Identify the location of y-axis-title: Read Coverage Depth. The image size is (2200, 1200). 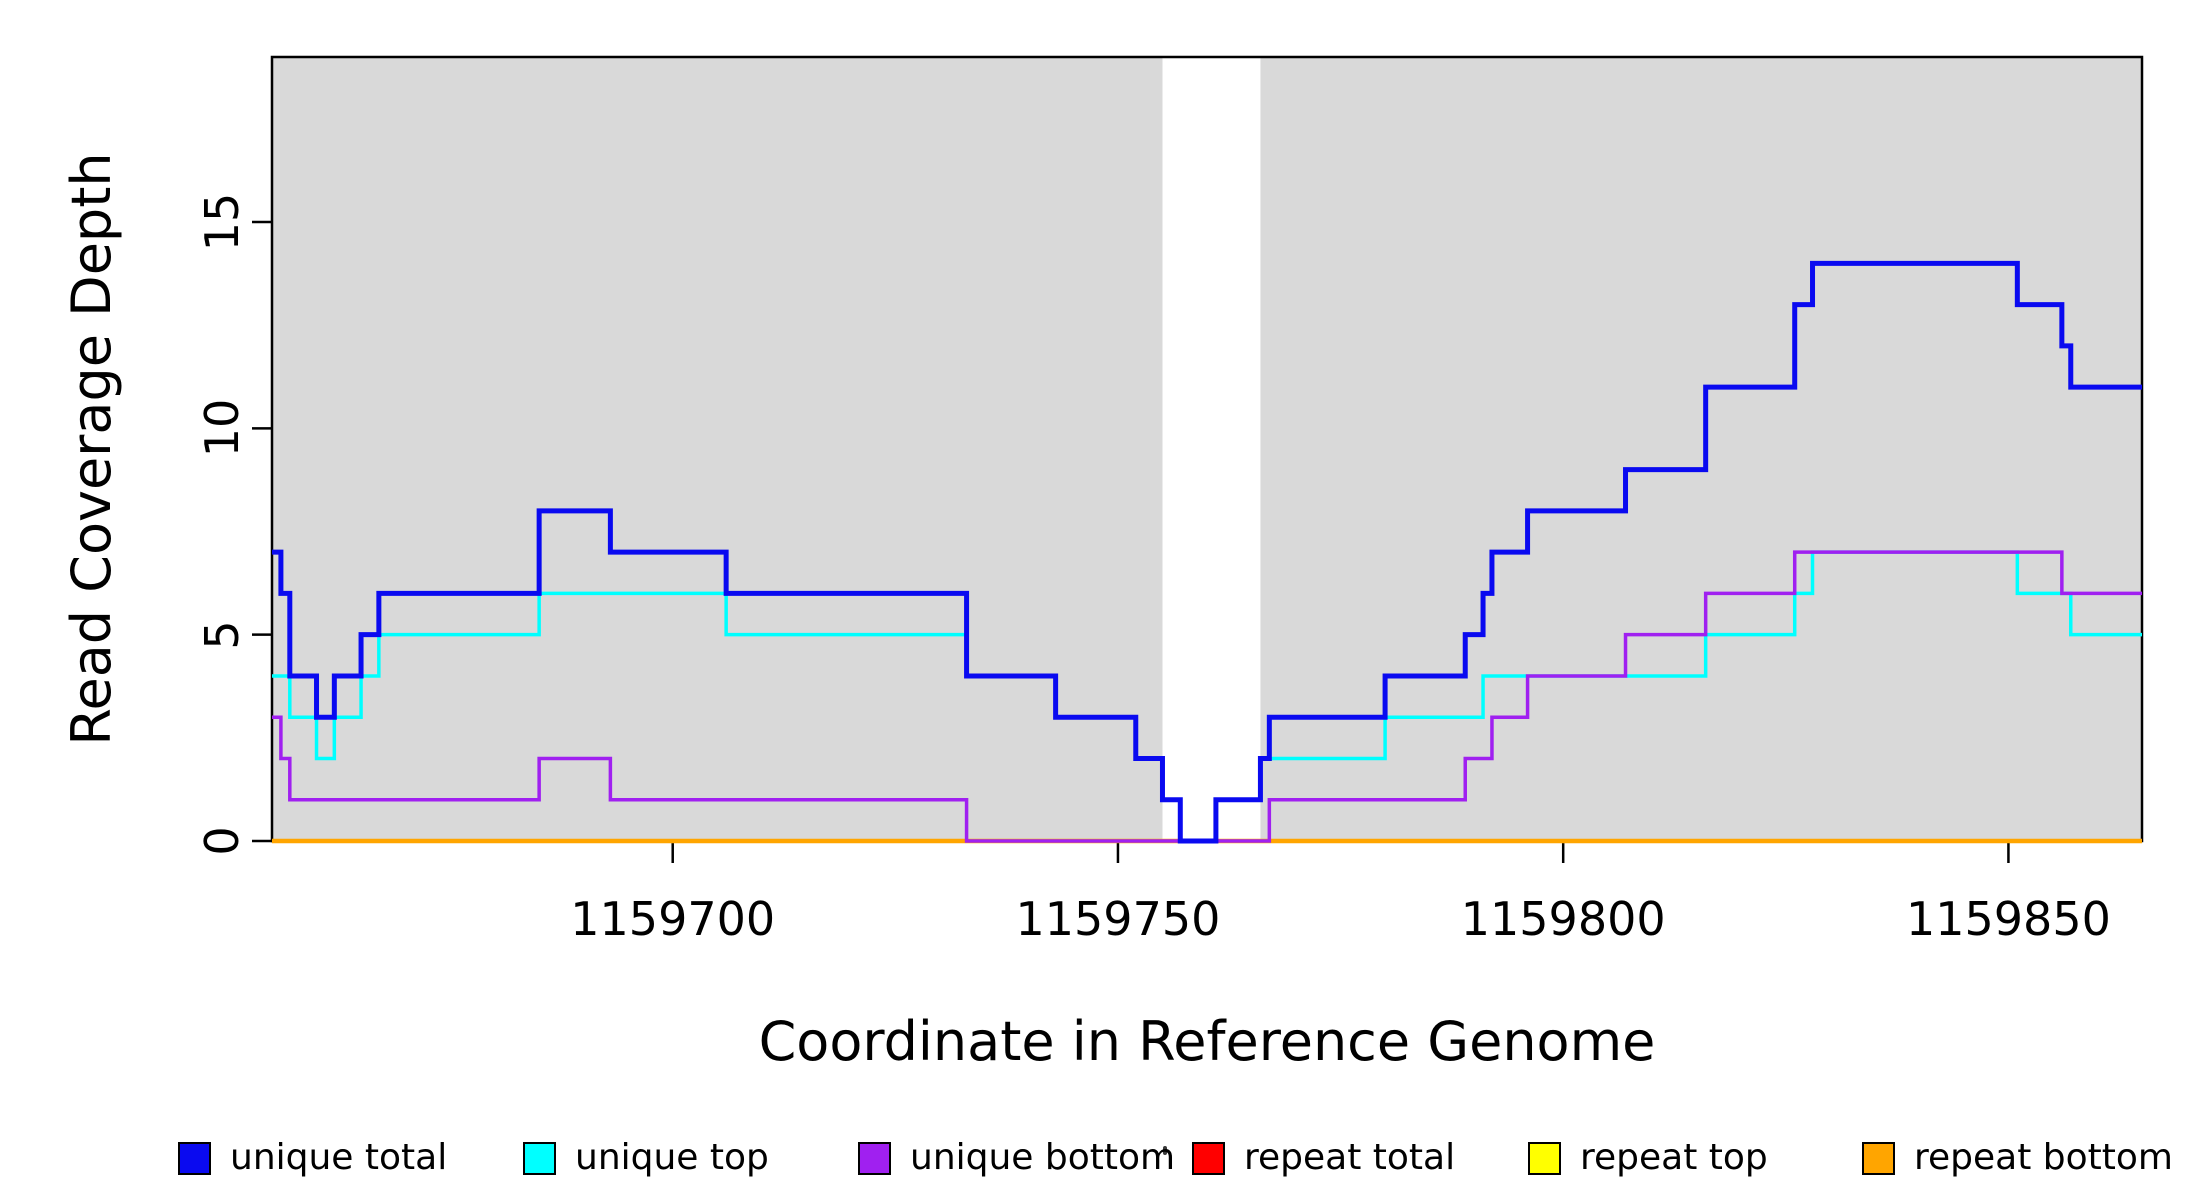
(91, 449).